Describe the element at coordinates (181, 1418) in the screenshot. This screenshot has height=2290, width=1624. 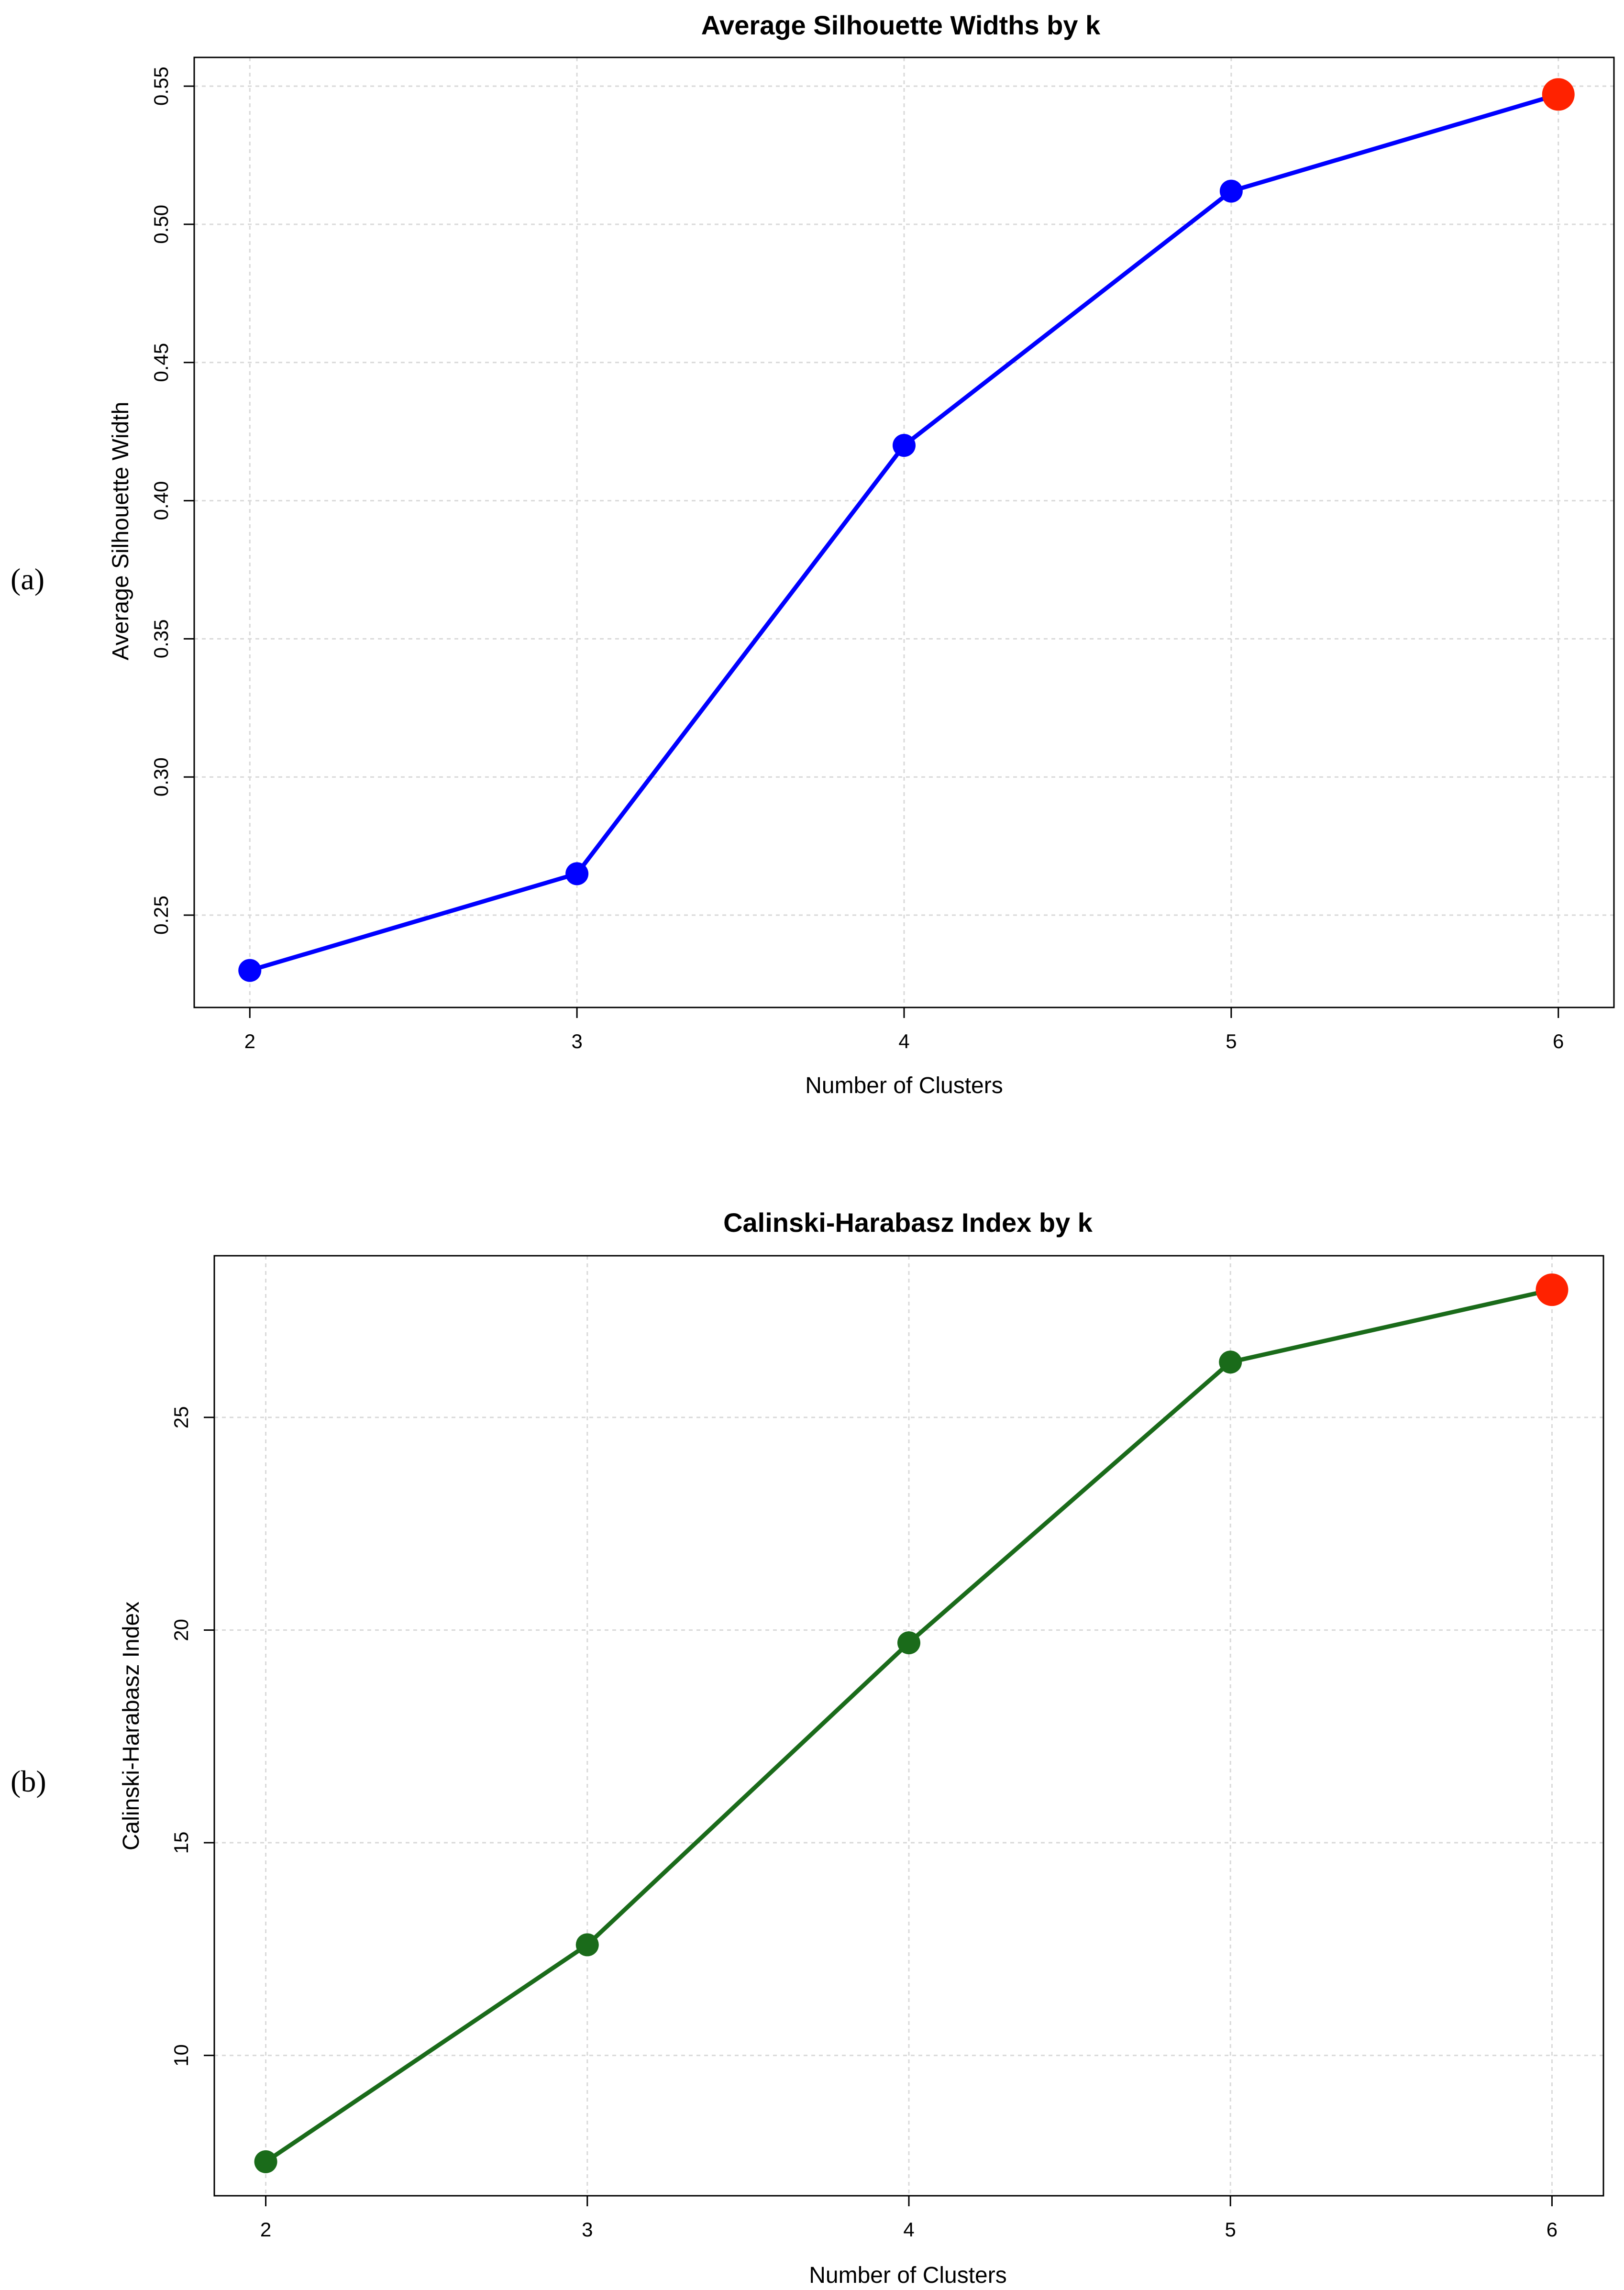
I see `y-tick-label: 25` at that location.